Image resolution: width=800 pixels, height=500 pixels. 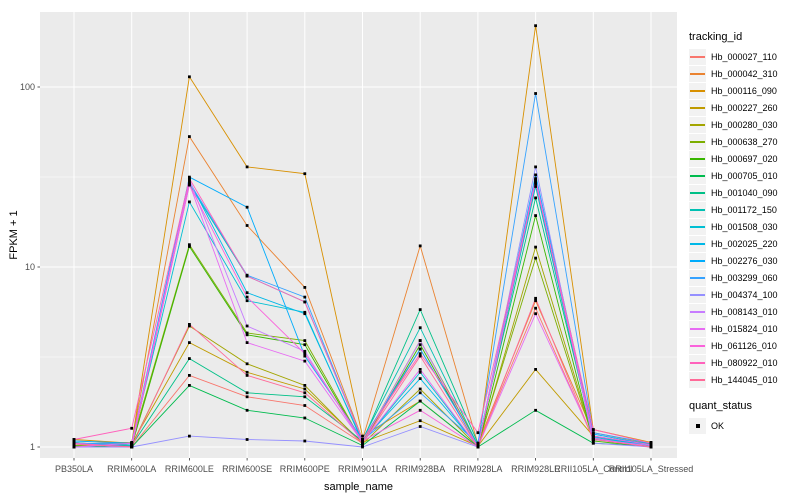 What do you see at coordinates (744, 158) in the screenshot?
I see `legend-label: Hb_000697_020` at bounding box center [744, 158].